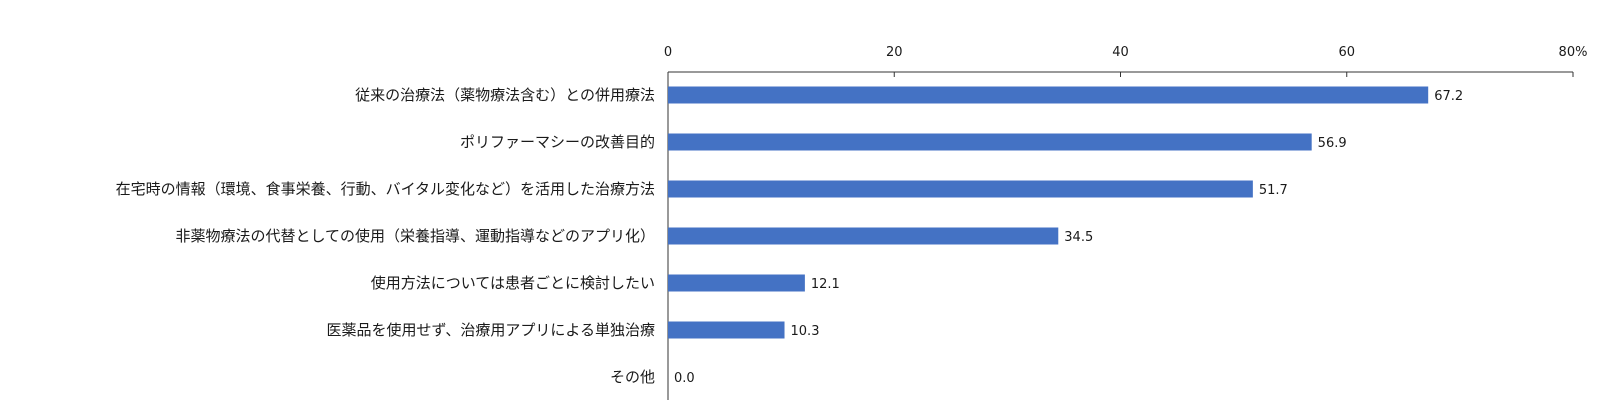 This screenshot has height=417, width=1600. Describe the element at coordinates (490, 330) in the screenshot. I see `category-label-5: 医薬品を使用せず、治療用アプリによる単独治療` at that location.